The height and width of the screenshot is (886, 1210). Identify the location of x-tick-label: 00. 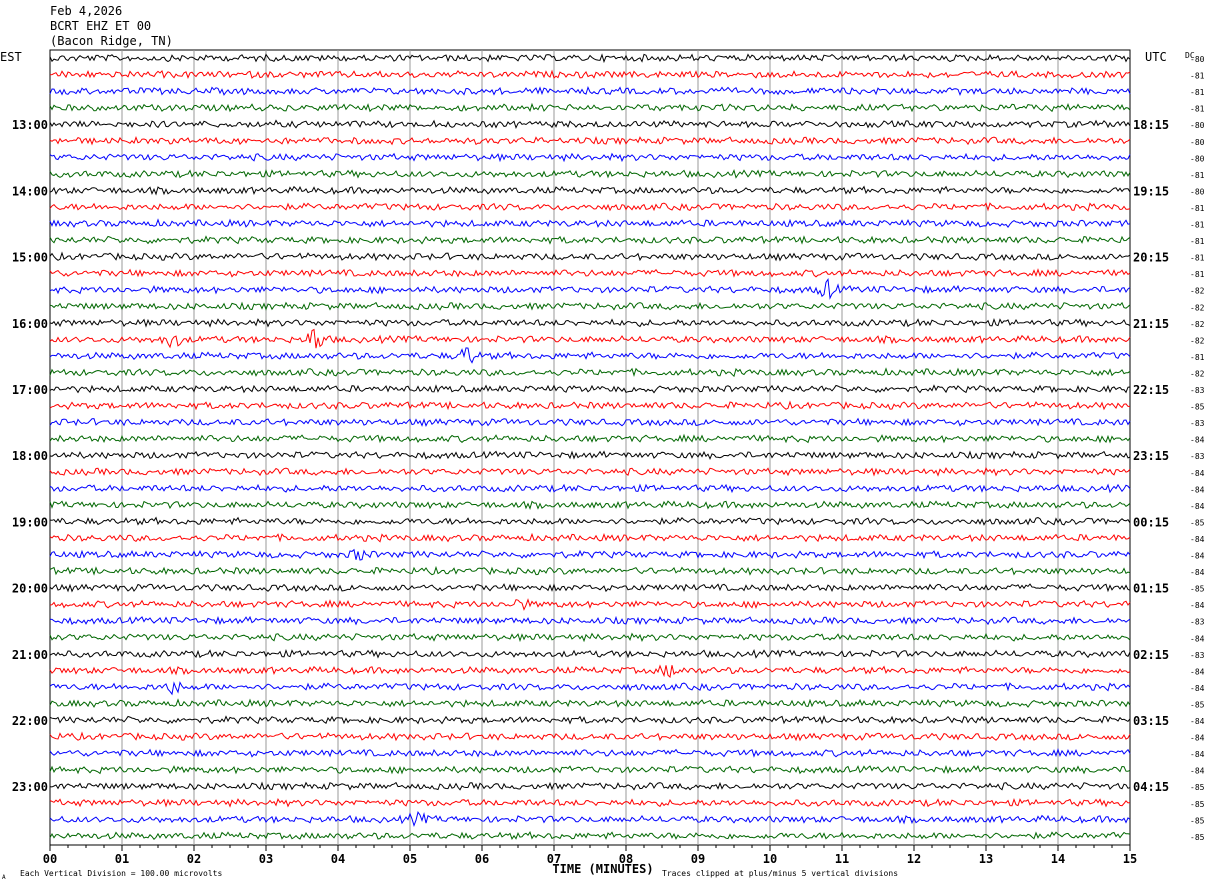
(50, 859).